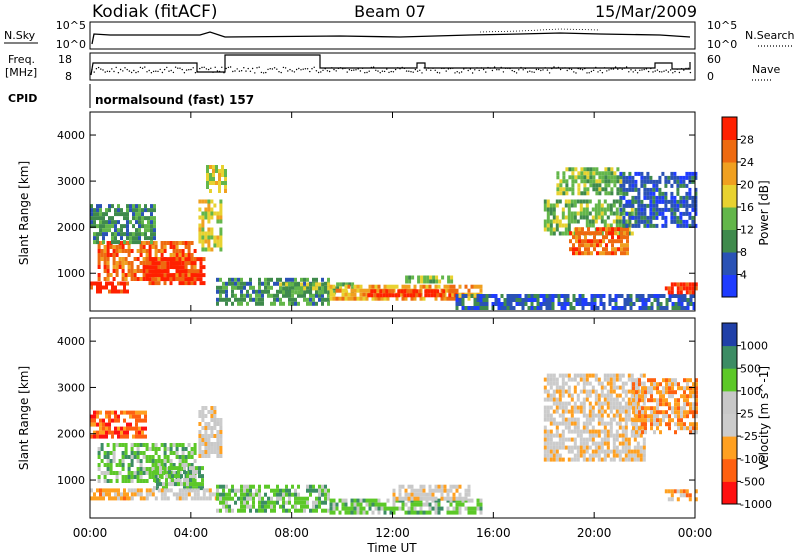 The height and width of the screenshot is (554, 800). Describe the element at coordinates (750, 368) in the screenshot. I see `velocity-colorbar-tick-label: 500` at that location.